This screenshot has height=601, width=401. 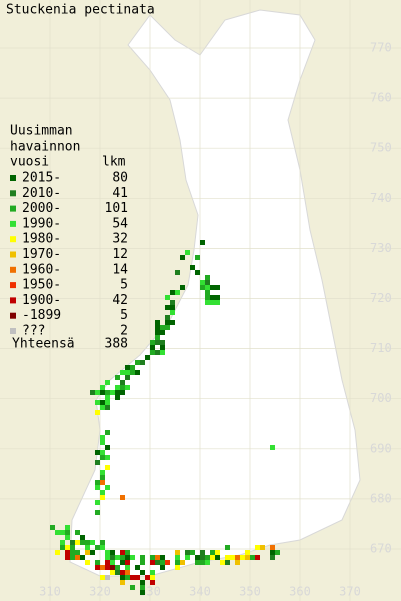 What do you see at coordinates (41, 178) in the screenshot?
I see `legend-label: 2015-` at bounding box center [41, 178].